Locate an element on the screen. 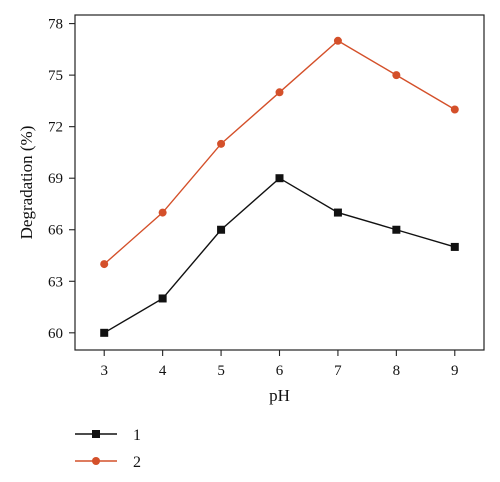 The width and height of the screenshot is (500, 482). x-tick-label: 8 is located at coordinates (397, 371).